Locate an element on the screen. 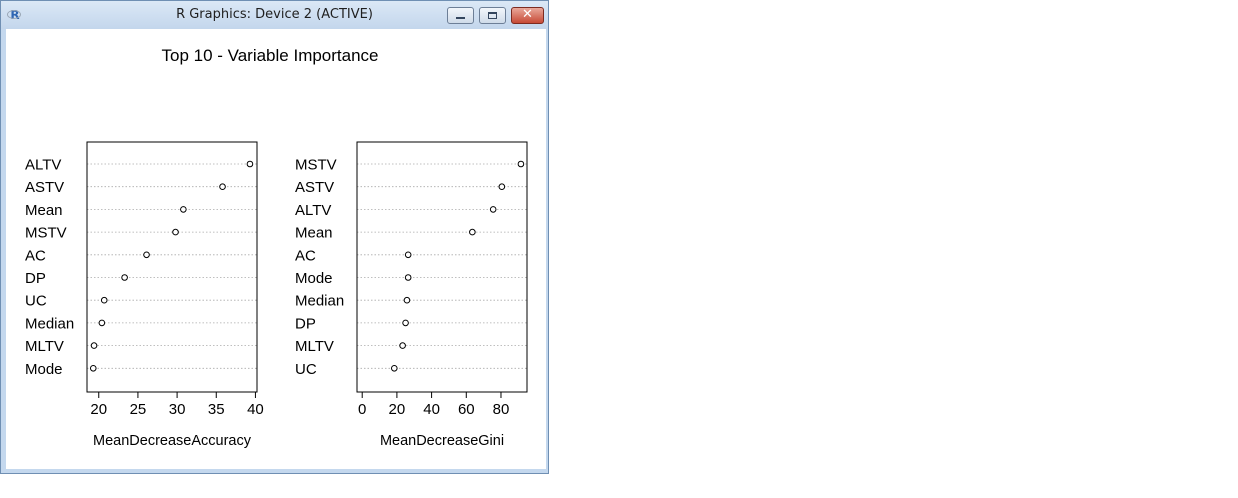 This screenshot has height=498, width=1238. accuracy-row-label: ASTV is located at coordinates (44, 187).